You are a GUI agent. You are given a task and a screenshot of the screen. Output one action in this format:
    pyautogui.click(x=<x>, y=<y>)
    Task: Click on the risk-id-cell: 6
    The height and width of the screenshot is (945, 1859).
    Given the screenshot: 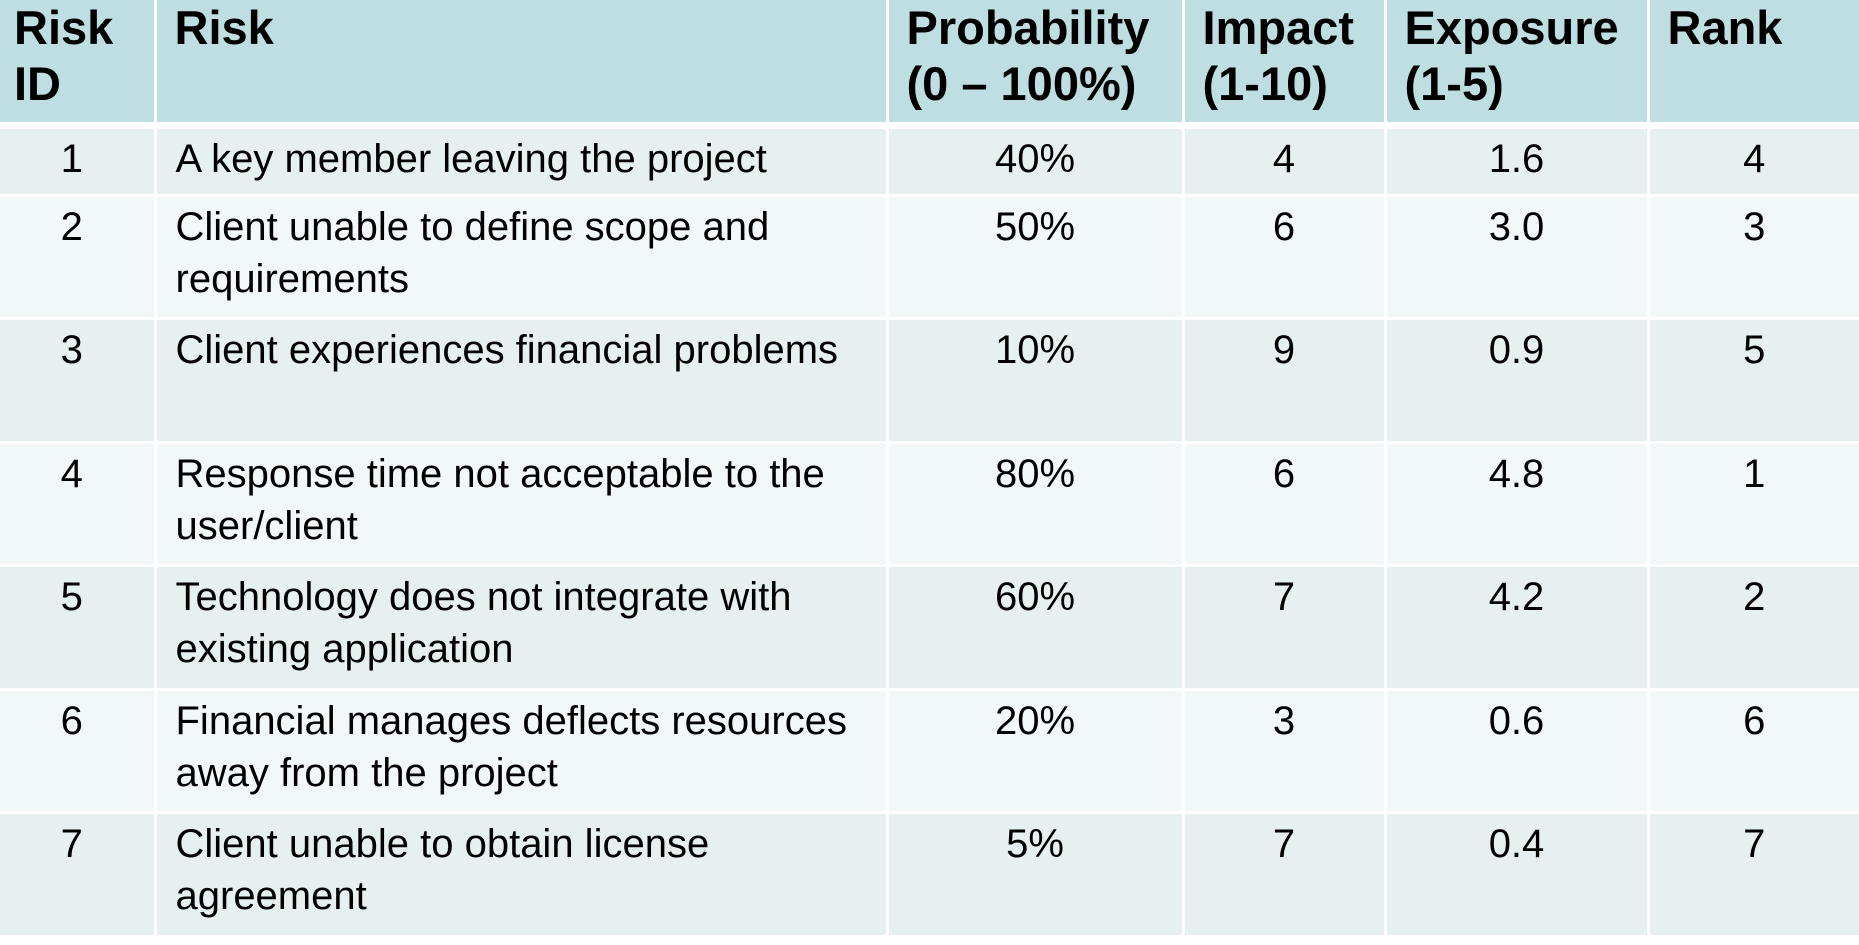 What is the action you would take?
    pyautogui.click(x=78, y=751)
    